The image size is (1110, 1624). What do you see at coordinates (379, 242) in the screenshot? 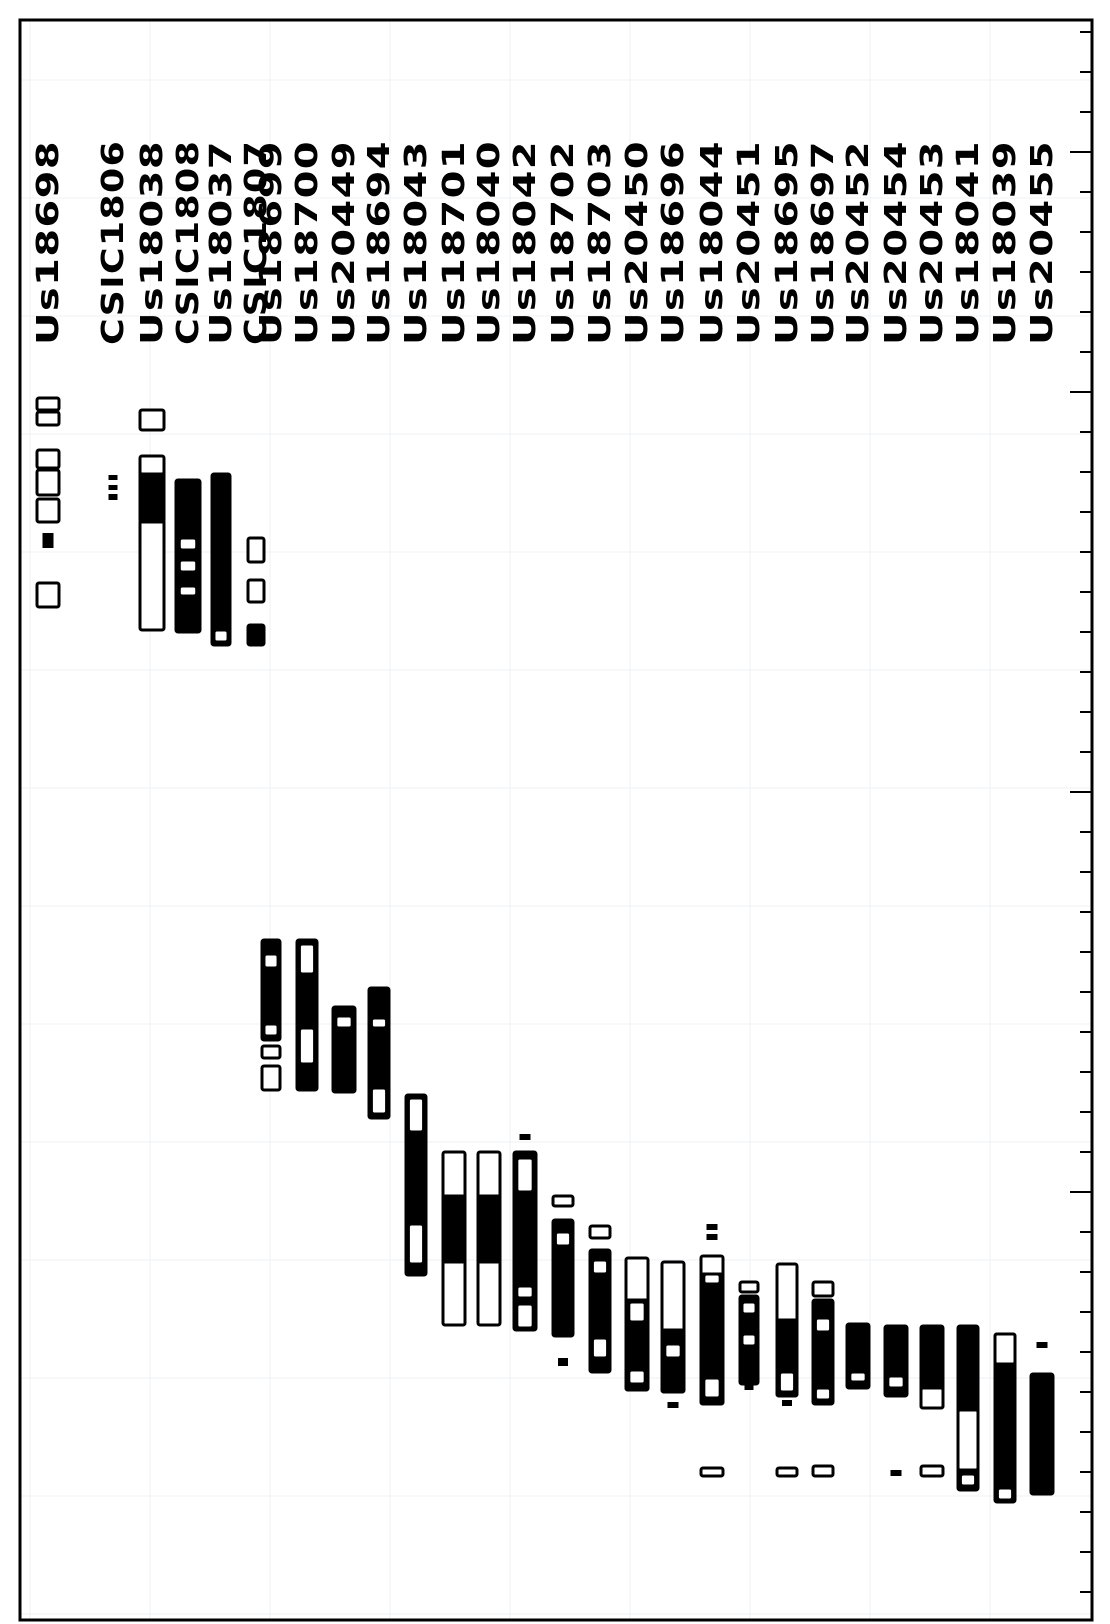
I see `sample-label: Us18694` at bounding box center [379, 242].